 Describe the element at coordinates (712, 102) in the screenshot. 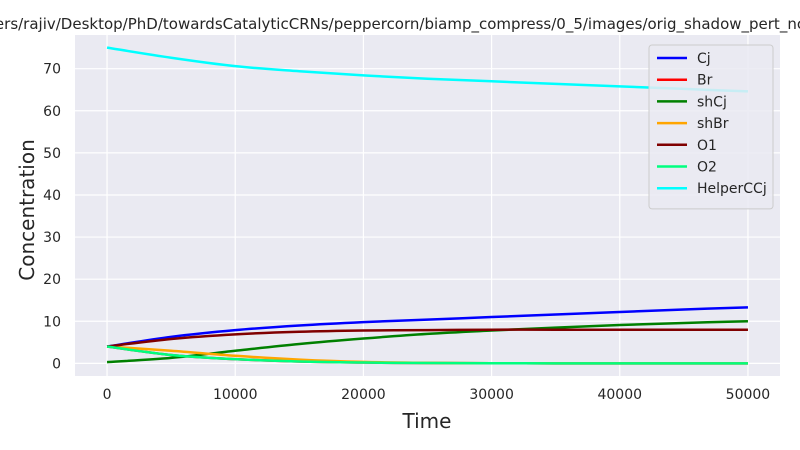

I see `legend-label: shCj` at that location.